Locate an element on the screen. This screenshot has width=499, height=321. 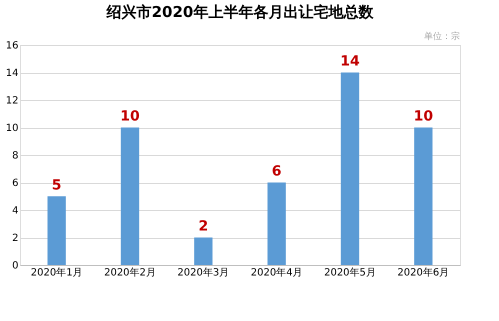
data-label: 2 is located at coordinates (203, 226).